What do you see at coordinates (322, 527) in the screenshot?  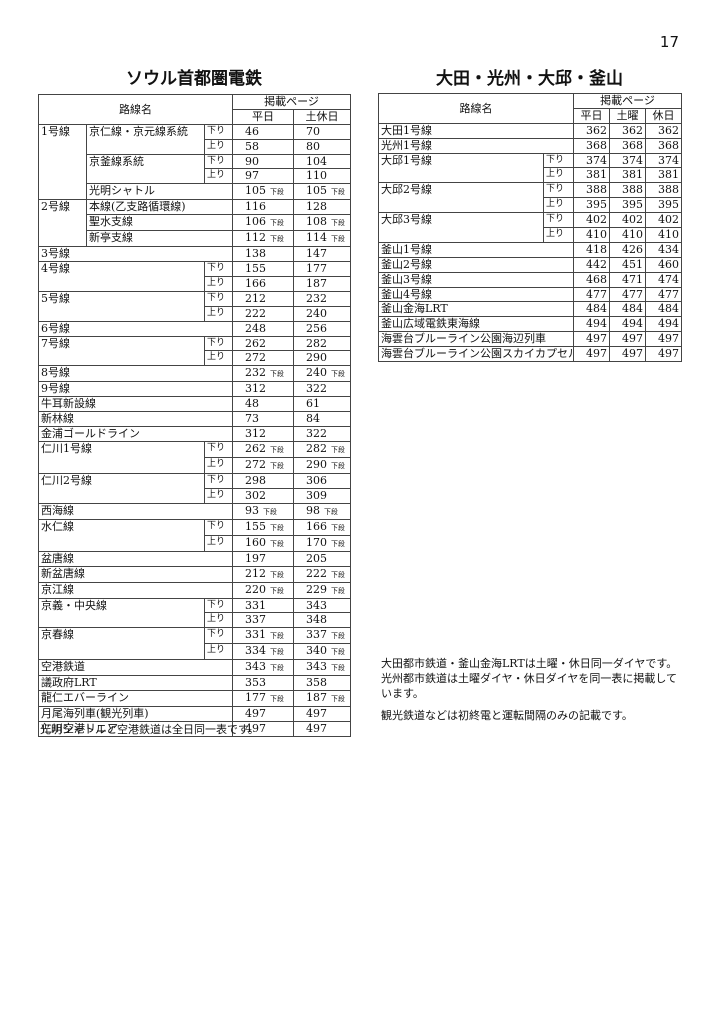 I see `page-cell: 166 下段` at bounding box center [322, 527].